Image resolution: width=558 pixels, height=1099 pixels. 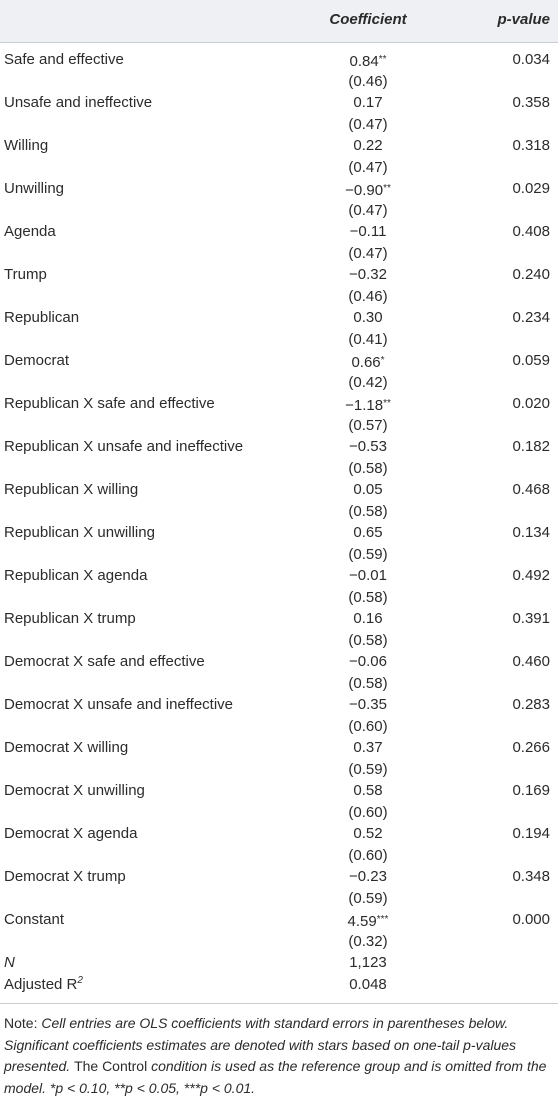 What do you see at coordinates (279, 189) in the screenshot?
I see `table-row: Unwilling −0.90** 0.029` at bounding box center [279, 189].